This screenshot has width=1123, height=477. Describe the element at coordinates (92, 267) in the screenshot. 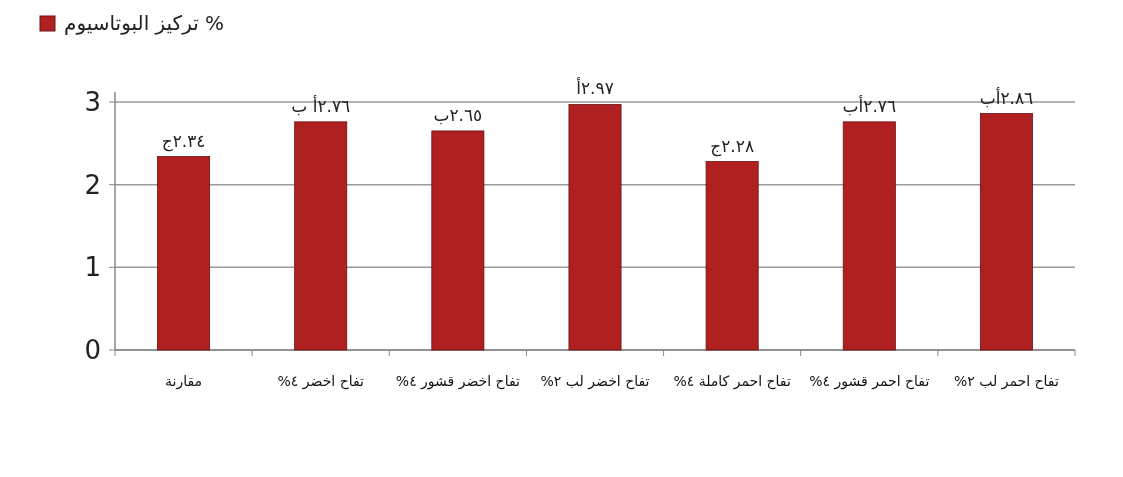

I see `y-tick-label: 1` at that location.